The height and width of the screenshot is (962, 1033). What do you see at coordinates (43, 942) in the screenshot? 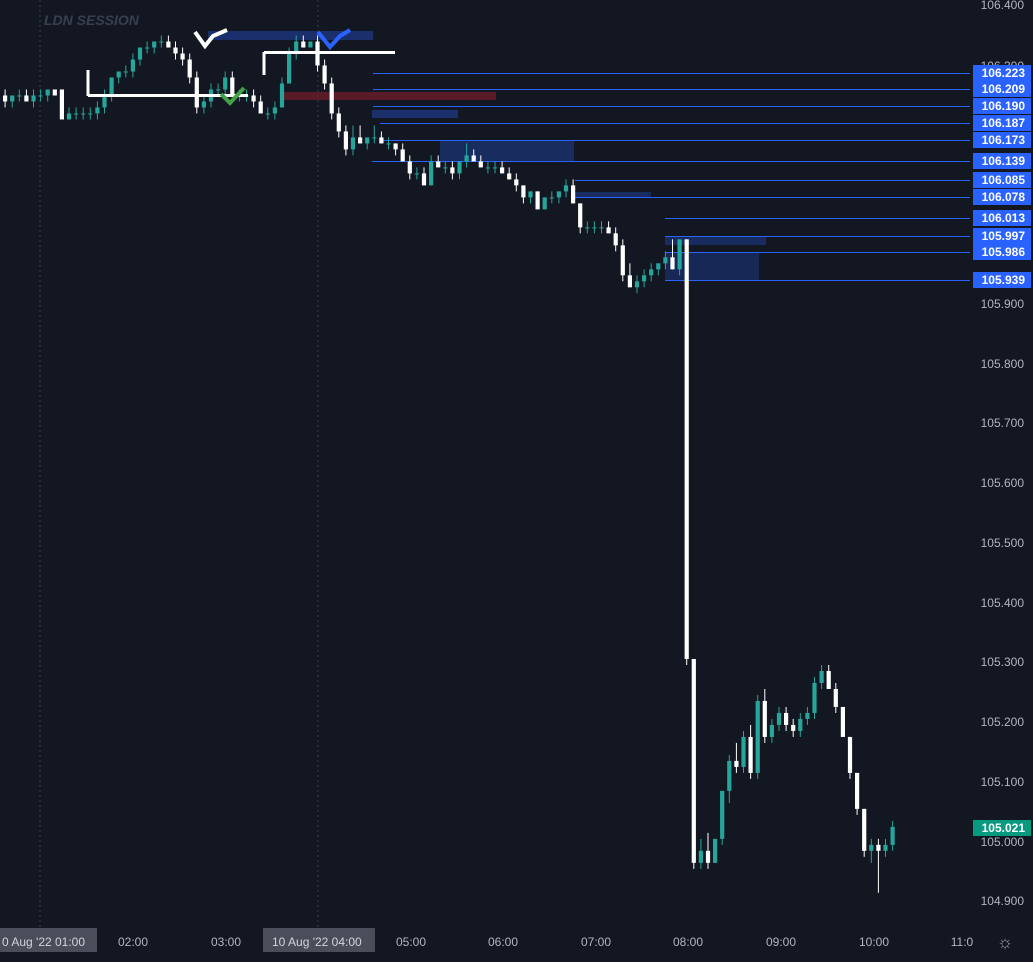
I see `x-tag-left-label: 0 Aug '22 01:00` at bounding box center [43, 942].